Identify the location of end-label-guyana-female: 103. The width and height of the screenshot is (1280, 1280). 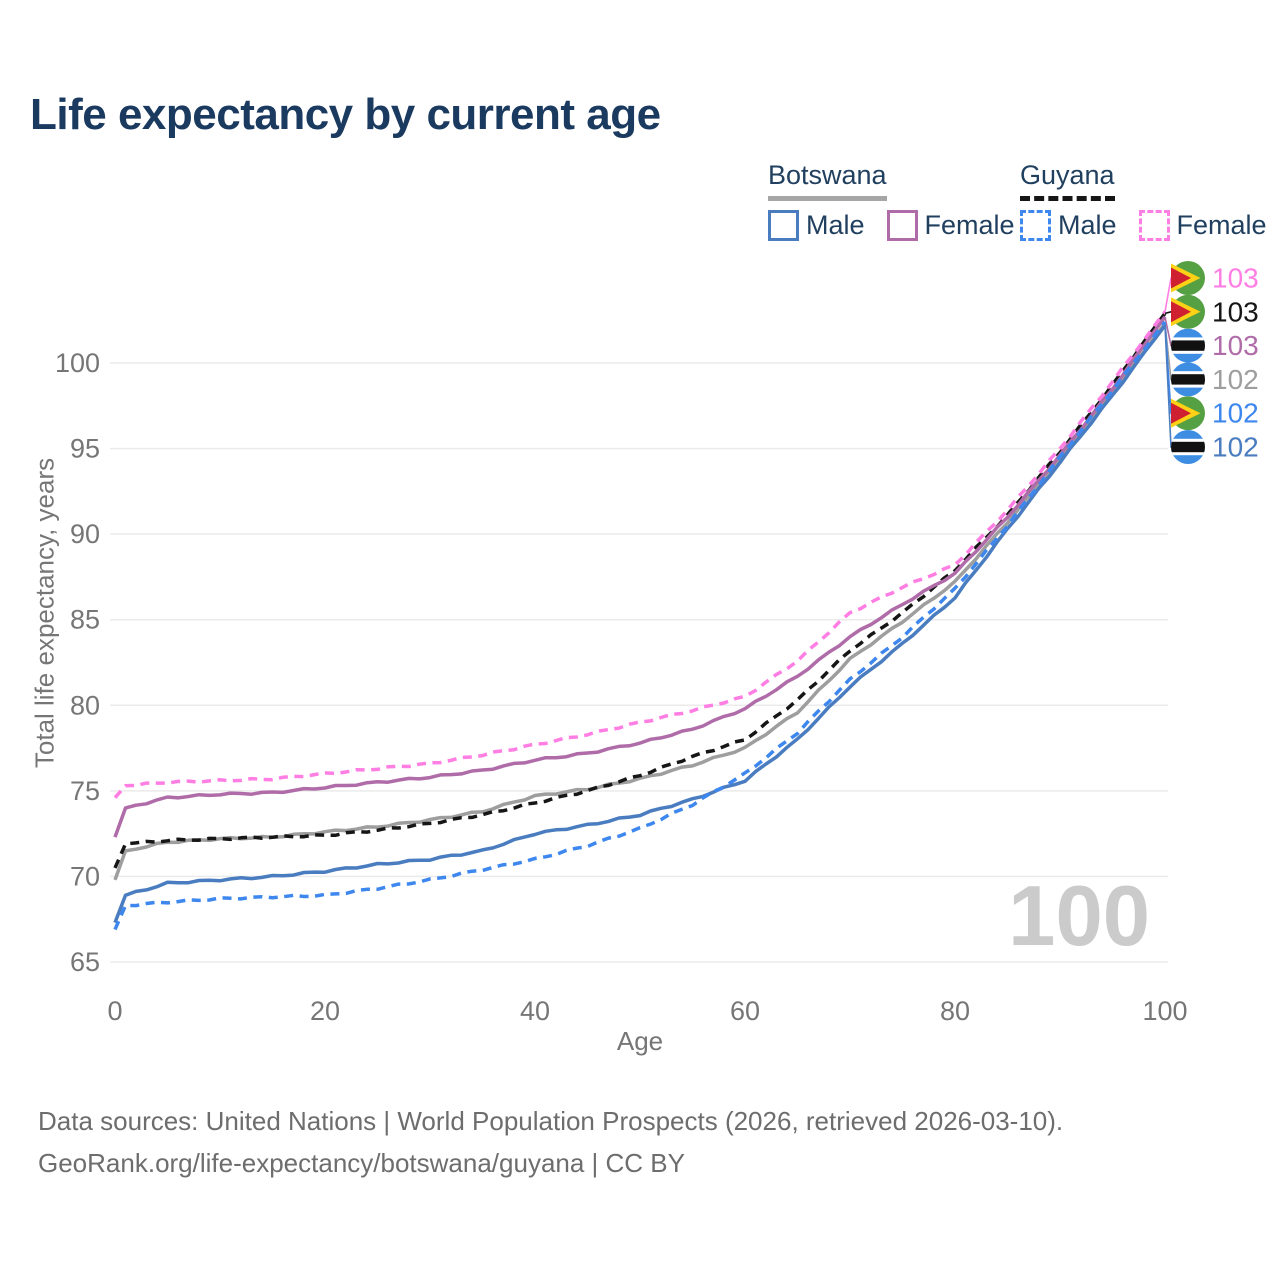
(1211, 286).